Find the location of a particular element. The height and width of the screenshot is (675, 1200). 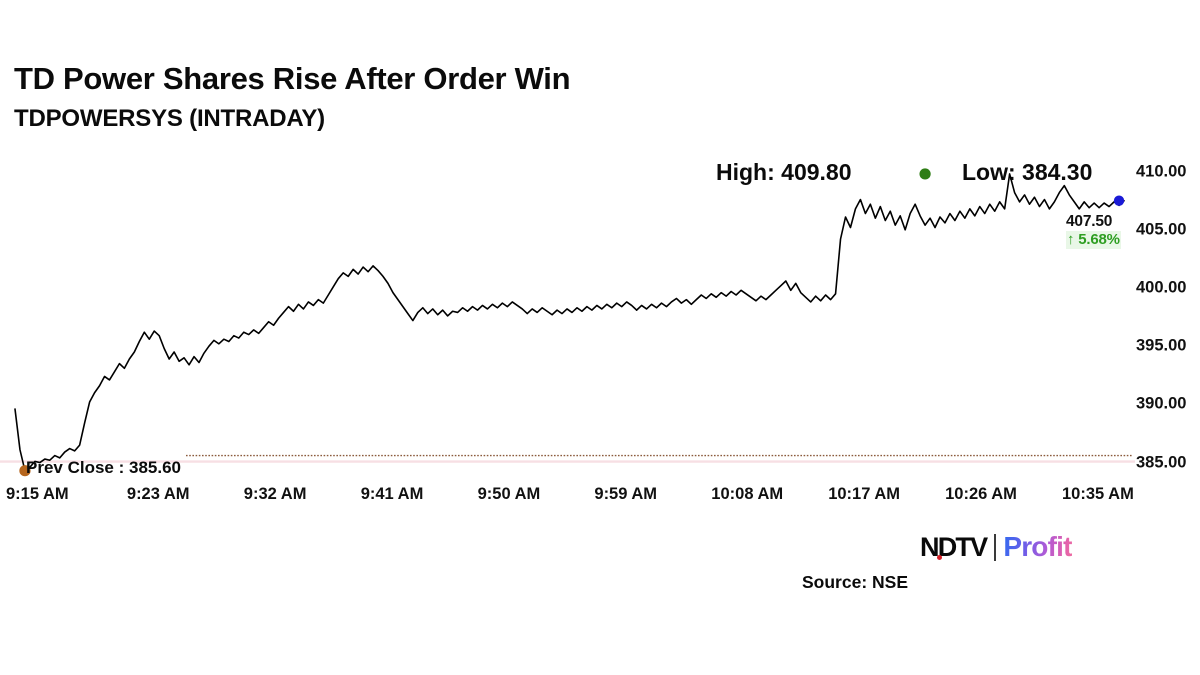

last-price-badge: 407.50 ↑ 5.68% is located at coordinates (1093, 231).